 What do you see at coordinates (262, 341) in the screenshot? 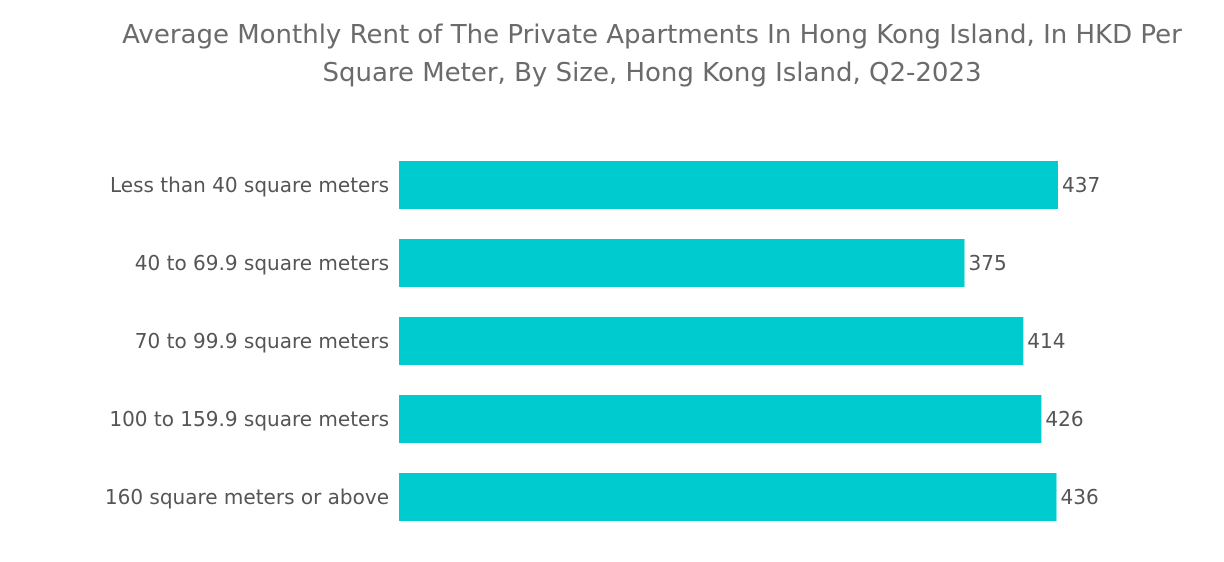
I see `category-label-3: 70 to 99.9 square meters` at bounding box center [262, 341].